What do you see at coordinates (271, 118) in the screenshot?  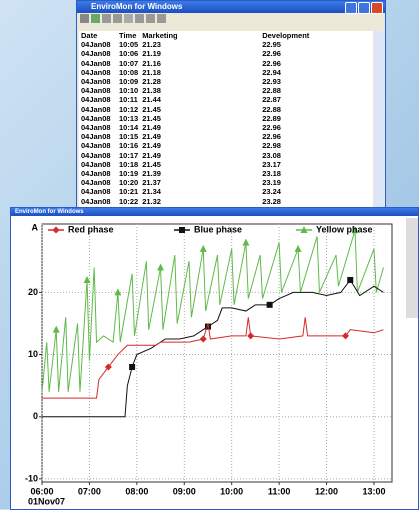 I see `cell: 22.89` at bounding box center [271, 118].